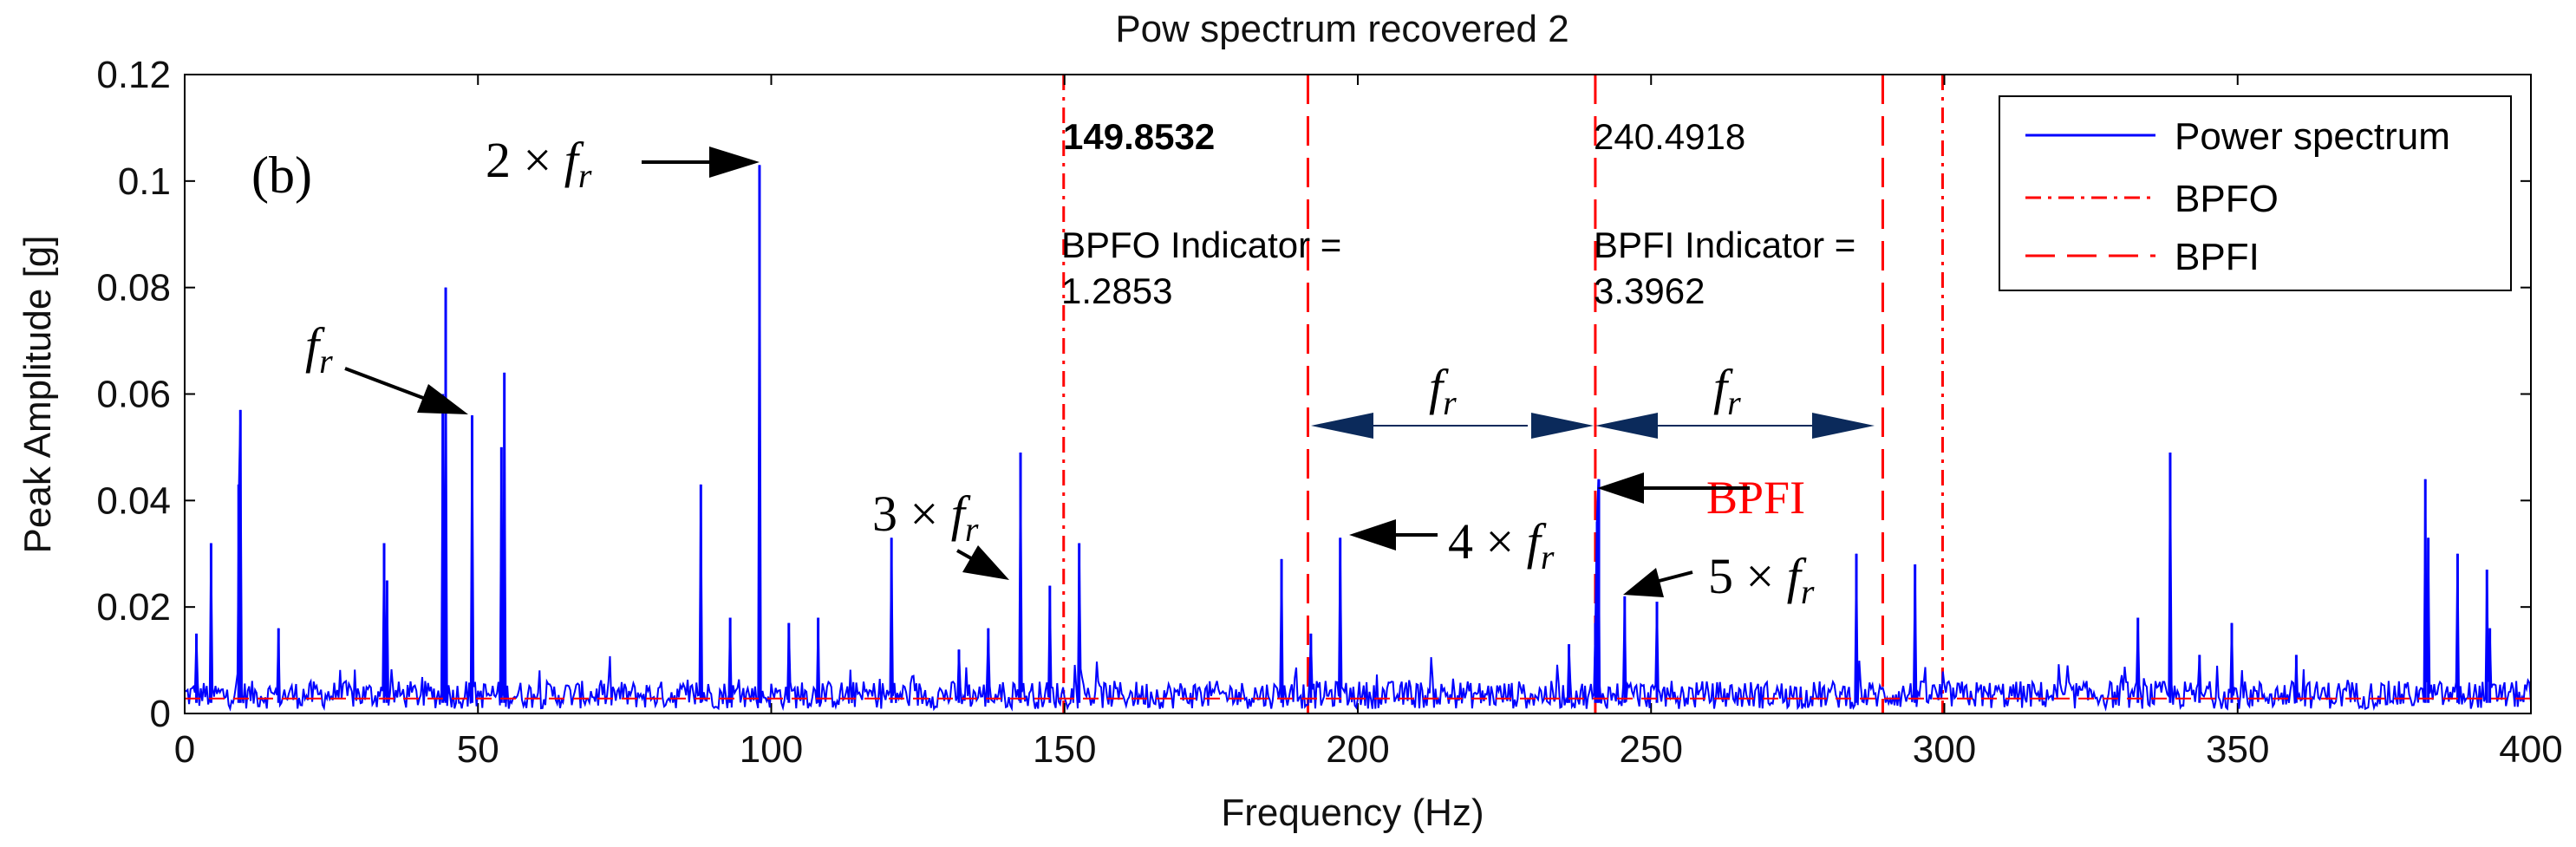 The width and height of the screenshot is (2576, 847). What do you see at coordinates (478, 749) in the screenshot?
I see `x-tick-label: 50` at bounding box center [478, 749].